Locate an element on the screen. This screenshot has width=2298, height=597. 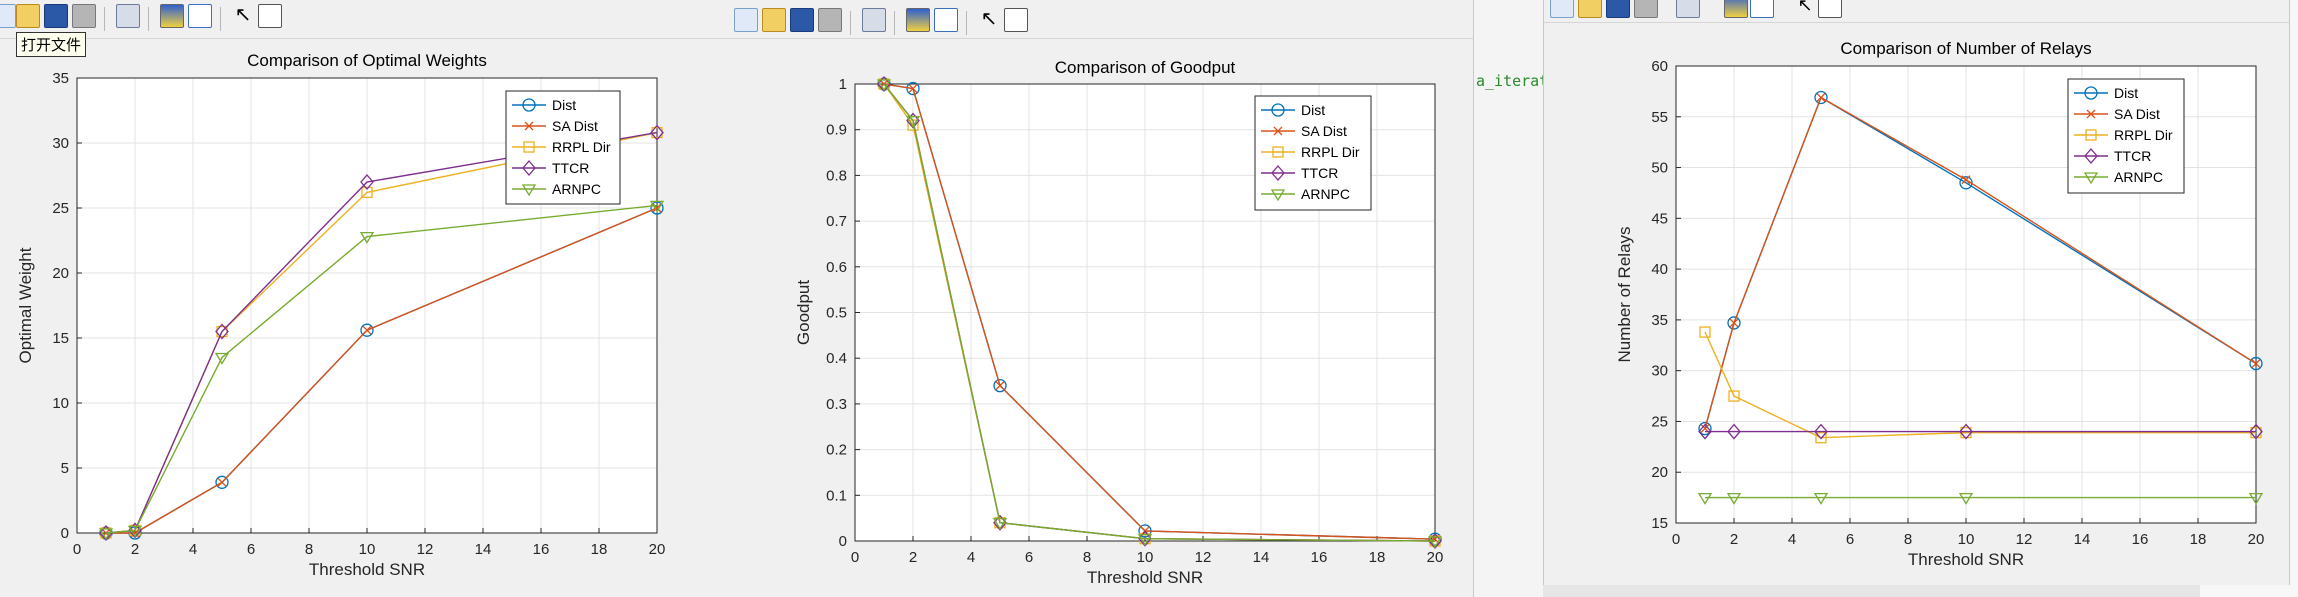
series-arnpc is located at coordinates (381, 370).